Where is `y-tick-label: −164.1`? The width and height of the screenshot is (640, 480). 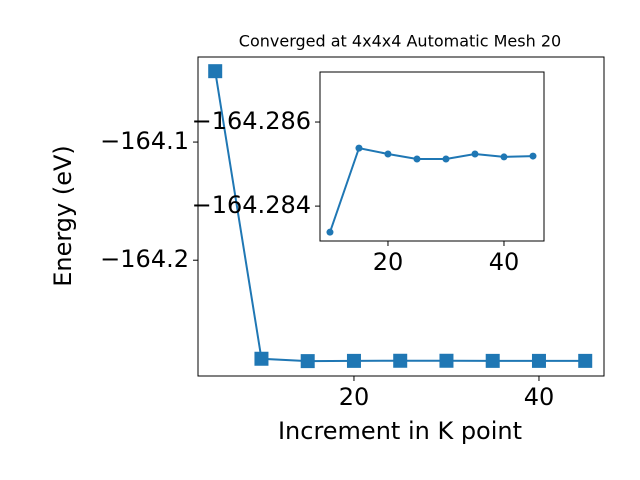
y-tick-label: −164.1 is located at coordinates (144, 141).